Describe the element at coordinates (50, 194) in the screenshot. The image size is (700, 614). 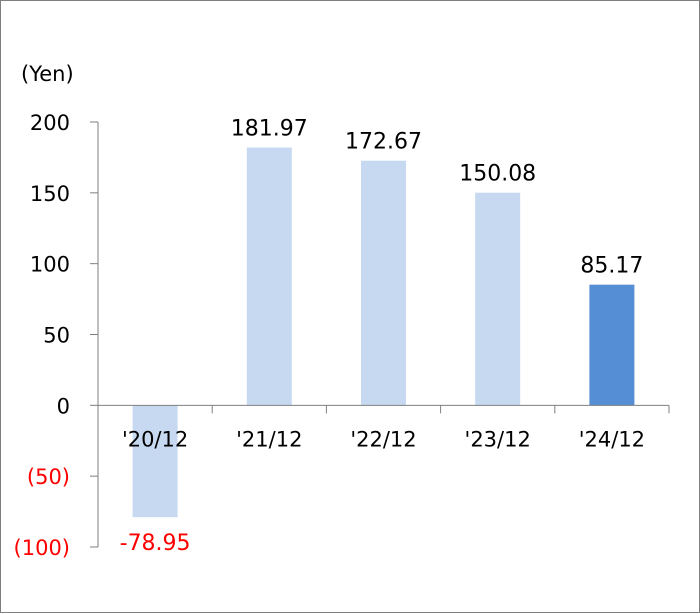
I see `y-tick-label-1: 150` at that location.